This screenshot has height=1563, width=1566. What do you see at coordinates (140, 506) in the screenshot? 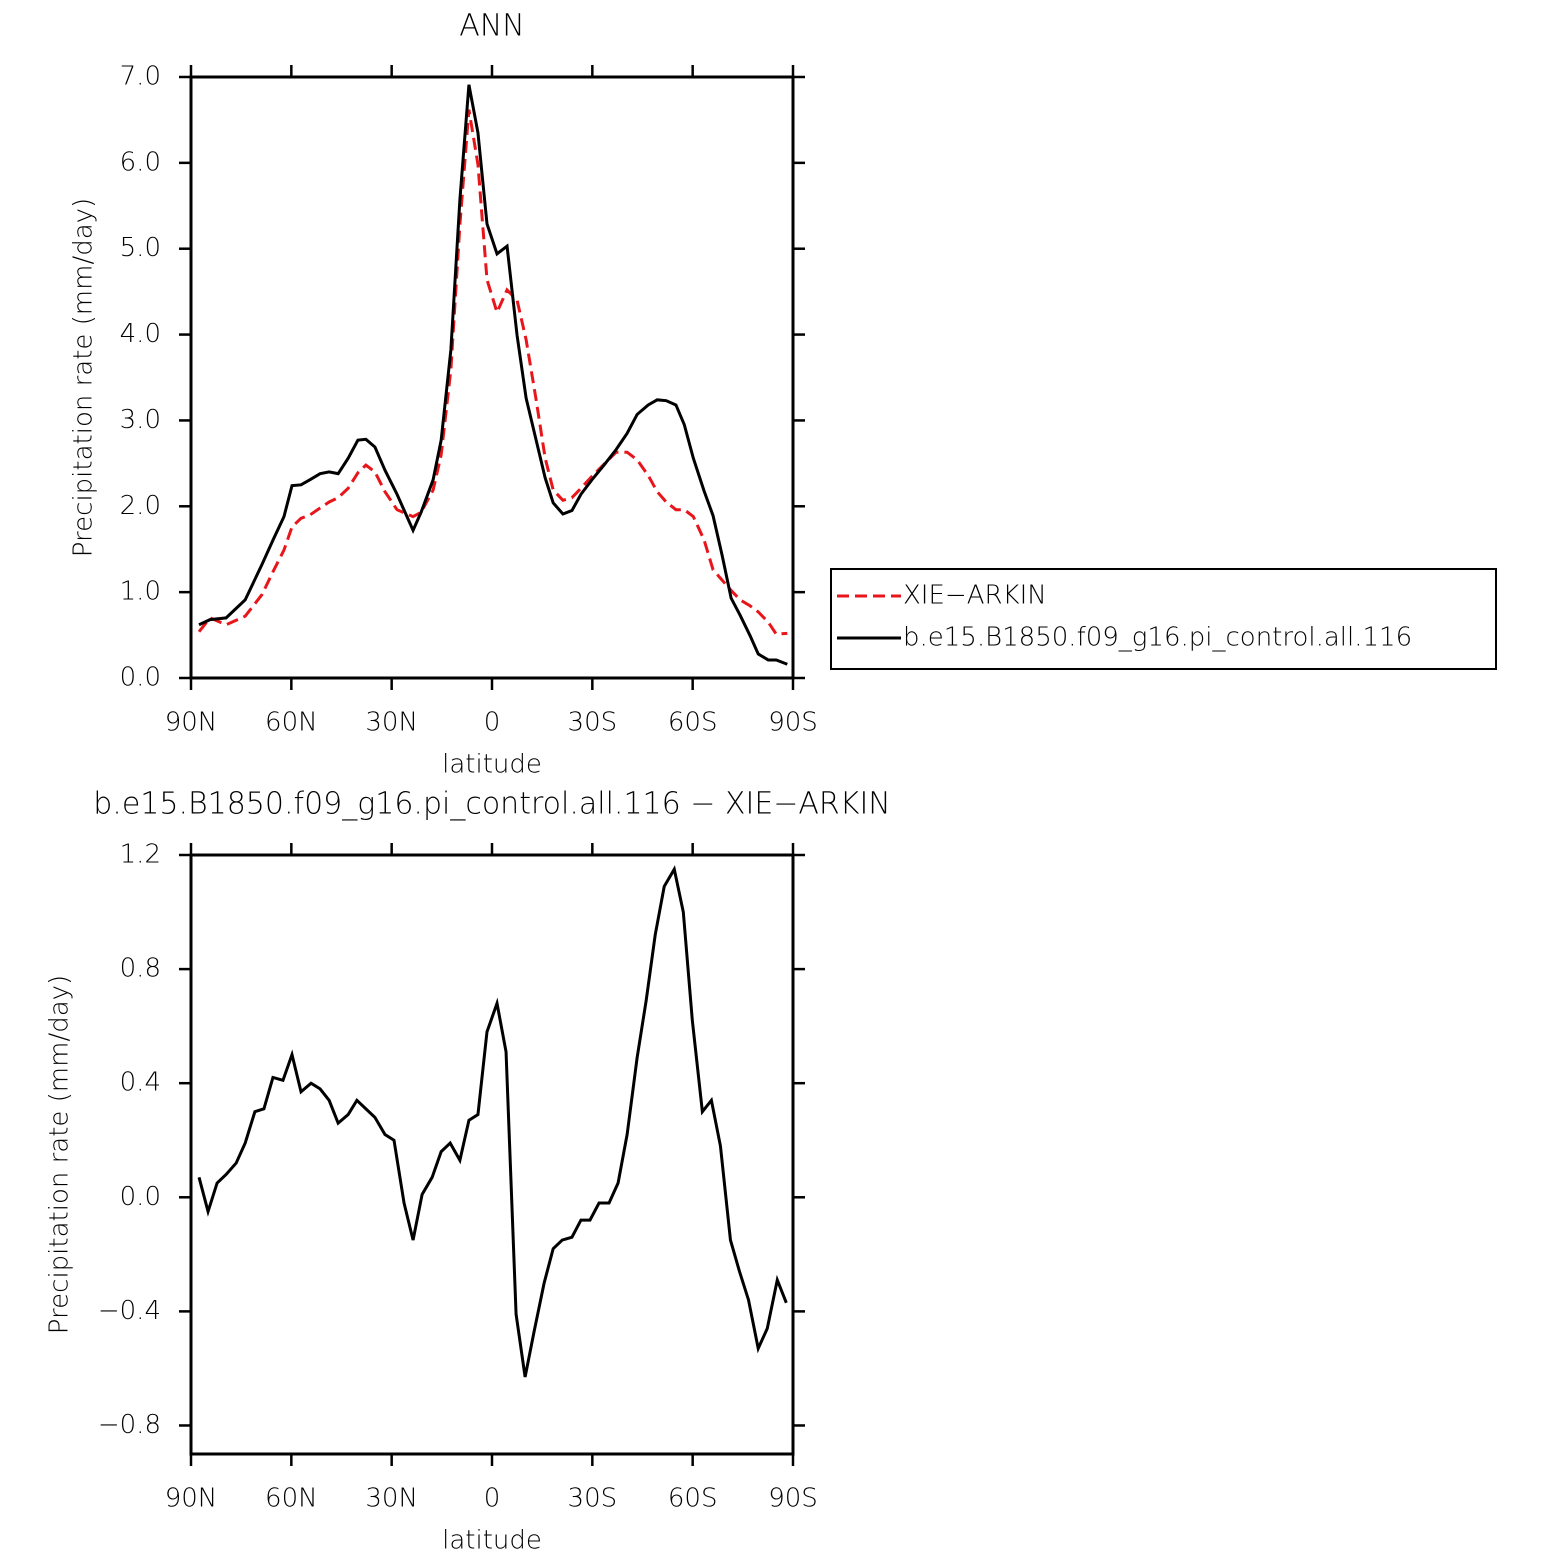
I see `y-tick-label: 2.0` at bounding box center [140, 506].